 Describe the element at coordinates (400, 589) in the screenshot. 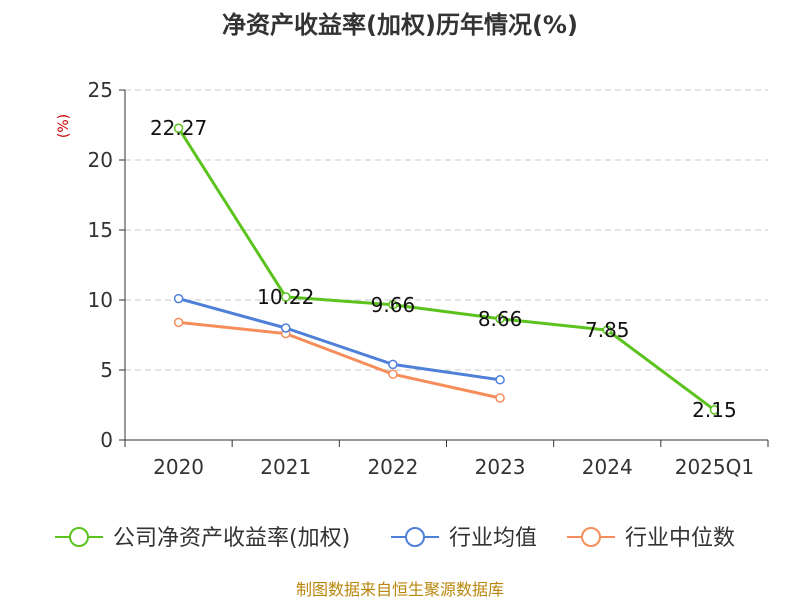

I see `source-note: 制图数据来自恒生聚源数据库` at that location.